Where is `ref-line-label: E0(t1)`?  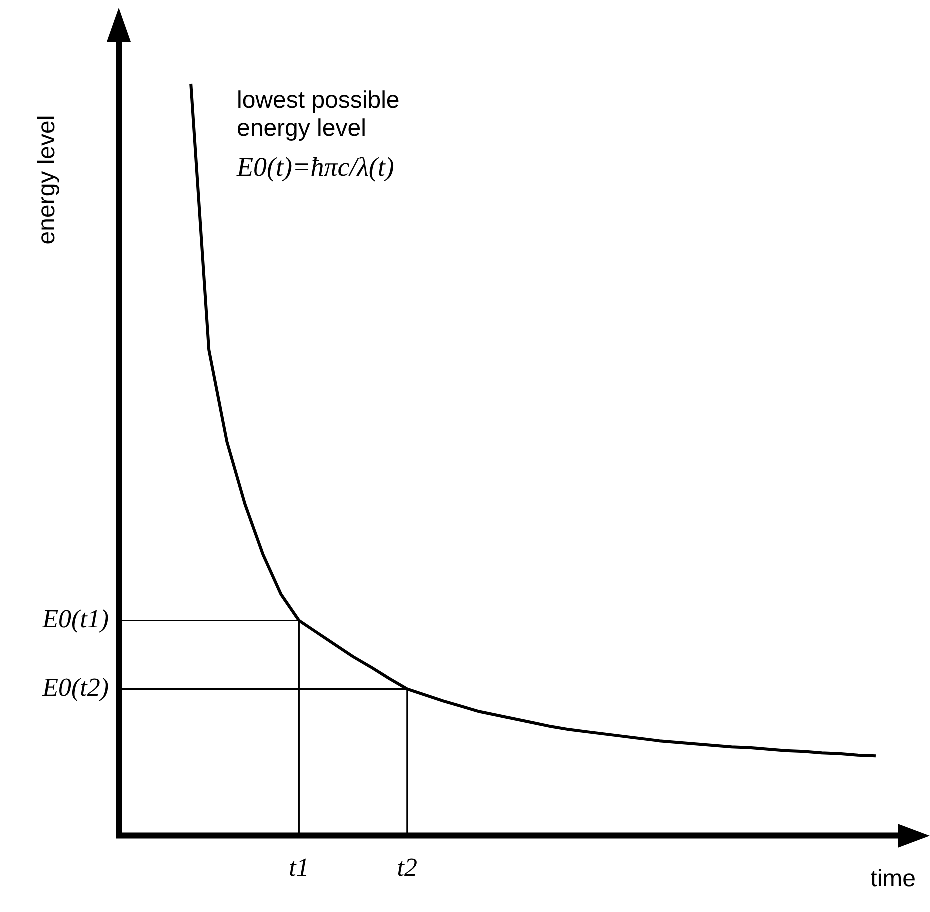
ref-line-label: E0(t1) is located at coordinates (75, 619).